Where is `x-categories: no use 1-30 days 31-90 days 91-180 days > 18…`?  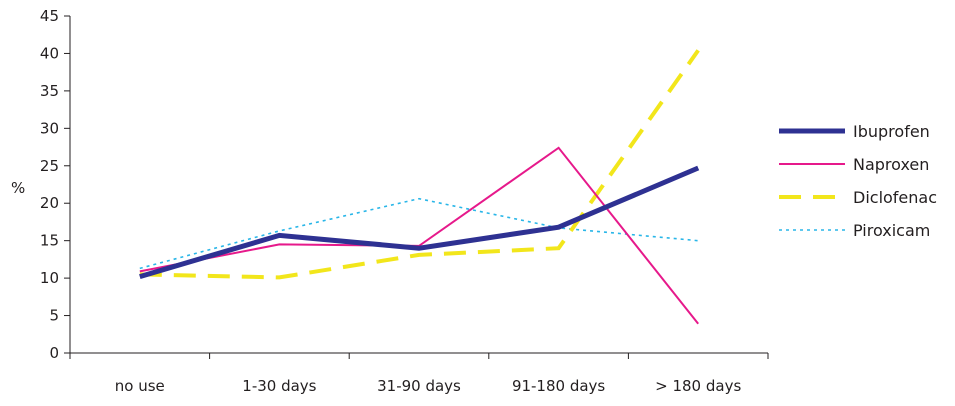
x-categories: no use 1-30 days 31-90 days 91-180 days > 18… is located at coordinates (419, 374).